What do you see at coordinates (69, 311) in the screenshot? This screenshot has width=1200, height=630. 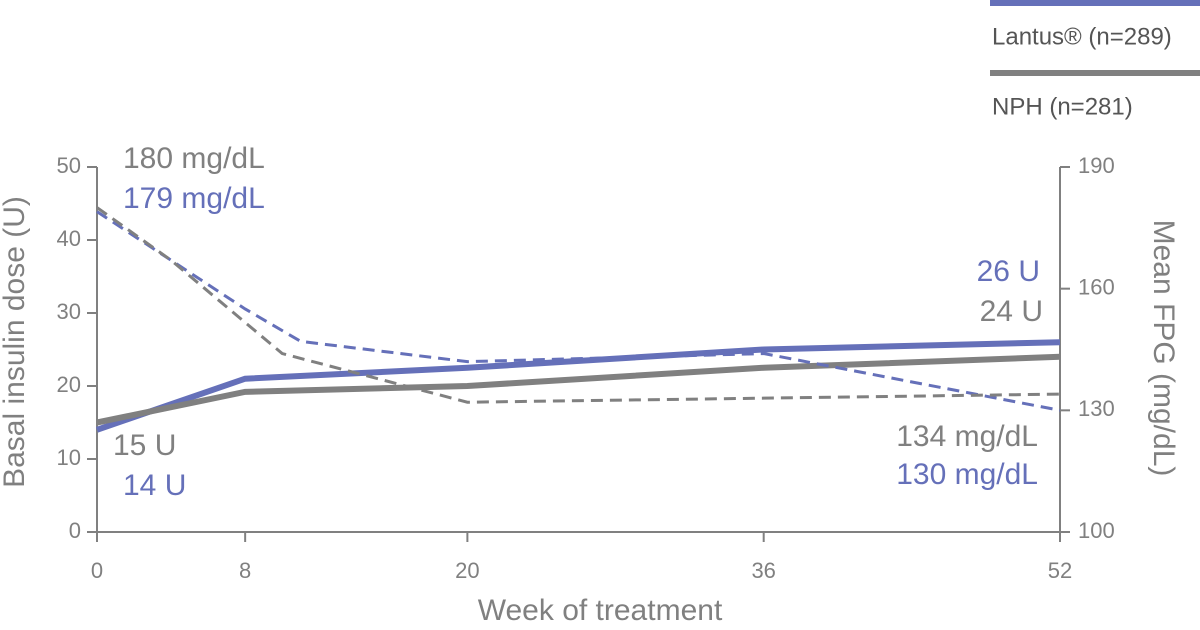 I see `y-tick-label: 30` at bounding box center [69, 311].